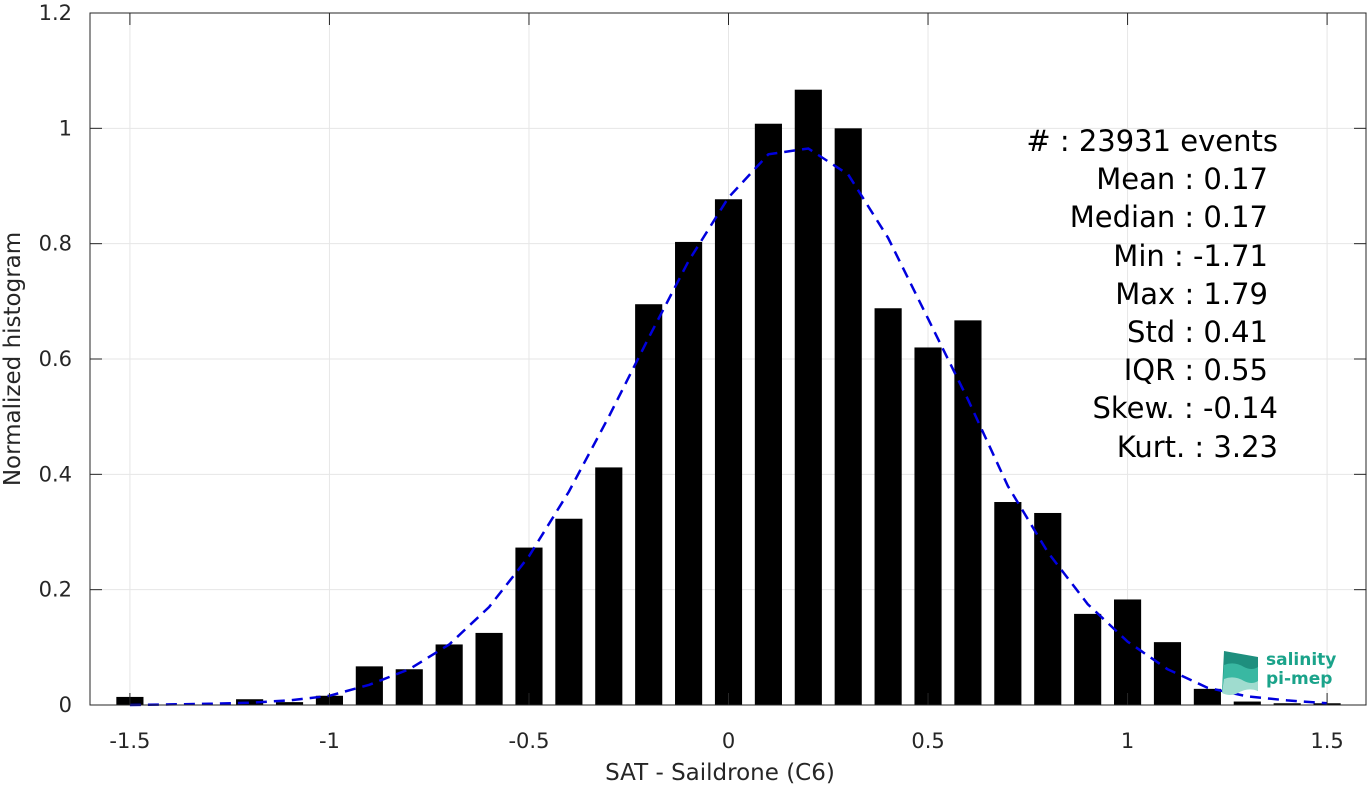 This screenshot has height=785, width=1367. What do you see at coordinates (329, 741) in the screenshot?
I see `x-tick-label: -1` at bounding box center [329, 741].